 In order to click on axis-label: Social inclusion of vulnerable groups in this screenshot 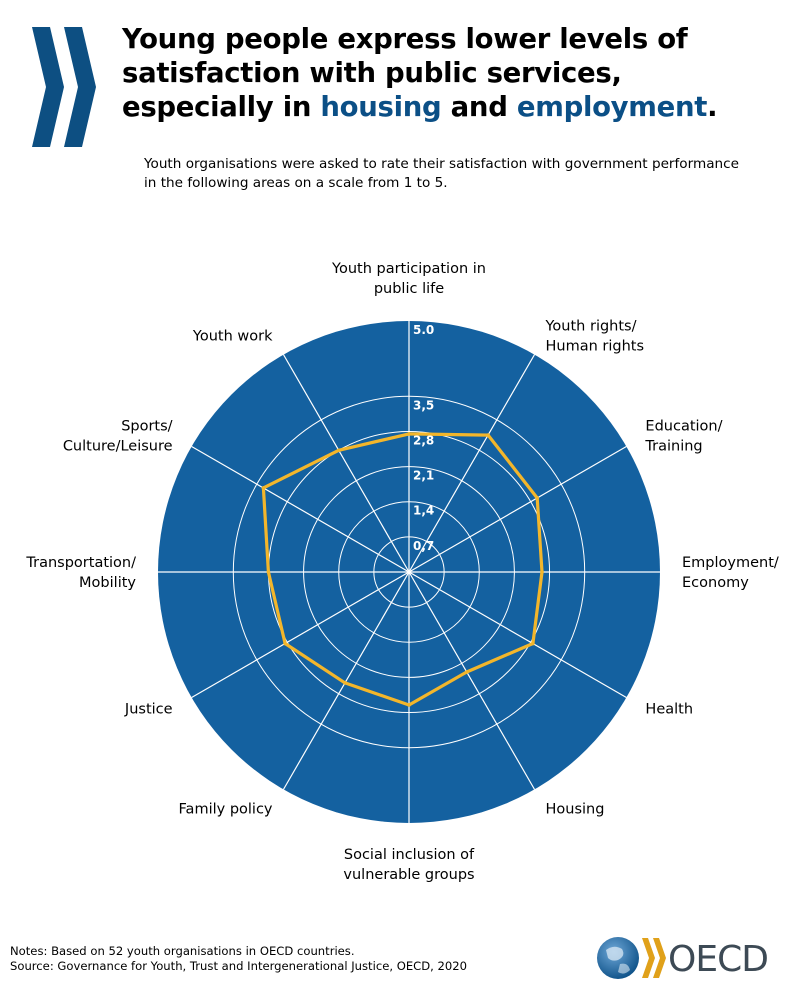, I will do `click(409, 865)`.